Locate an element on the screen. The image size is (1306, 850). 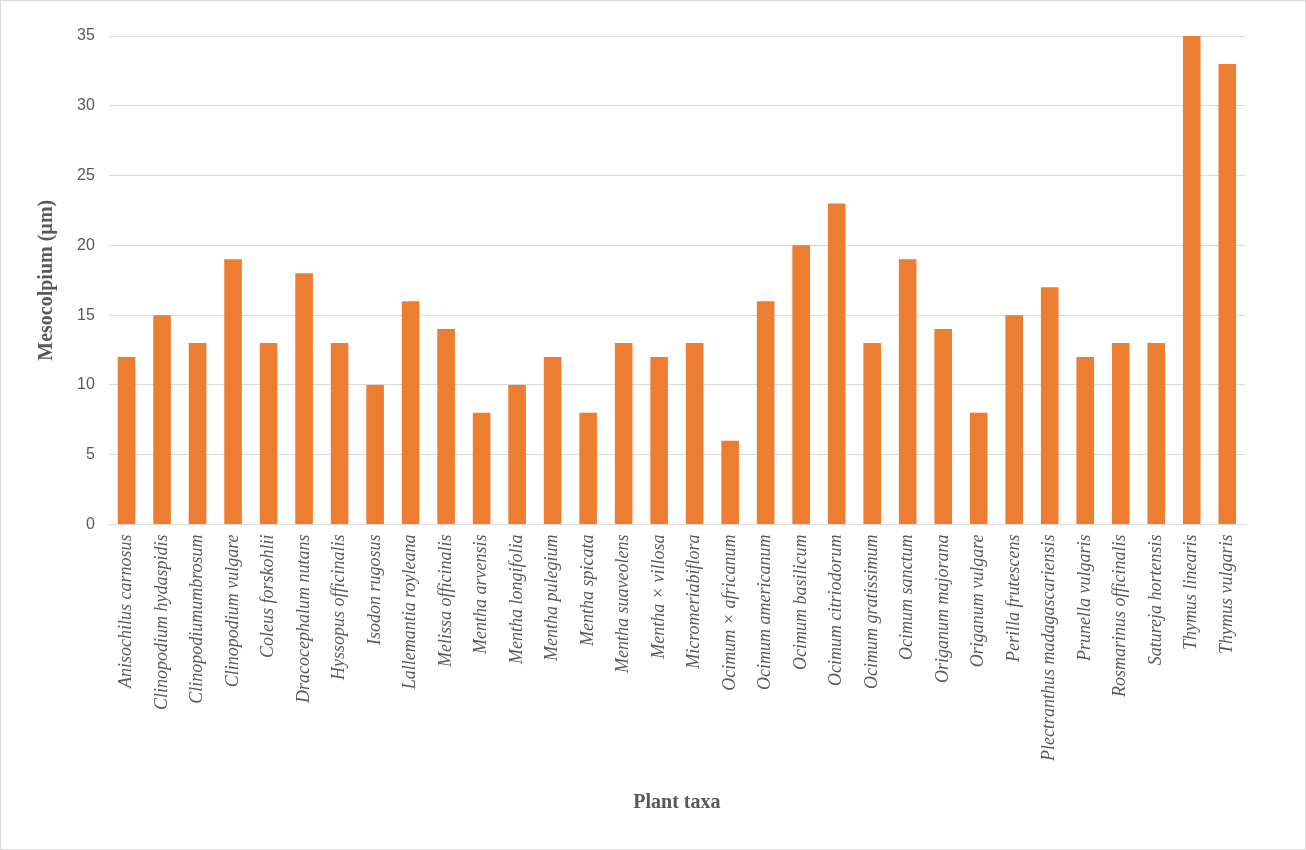
x-tick-label: Mentha spicata is located at coordinates (586, 590).